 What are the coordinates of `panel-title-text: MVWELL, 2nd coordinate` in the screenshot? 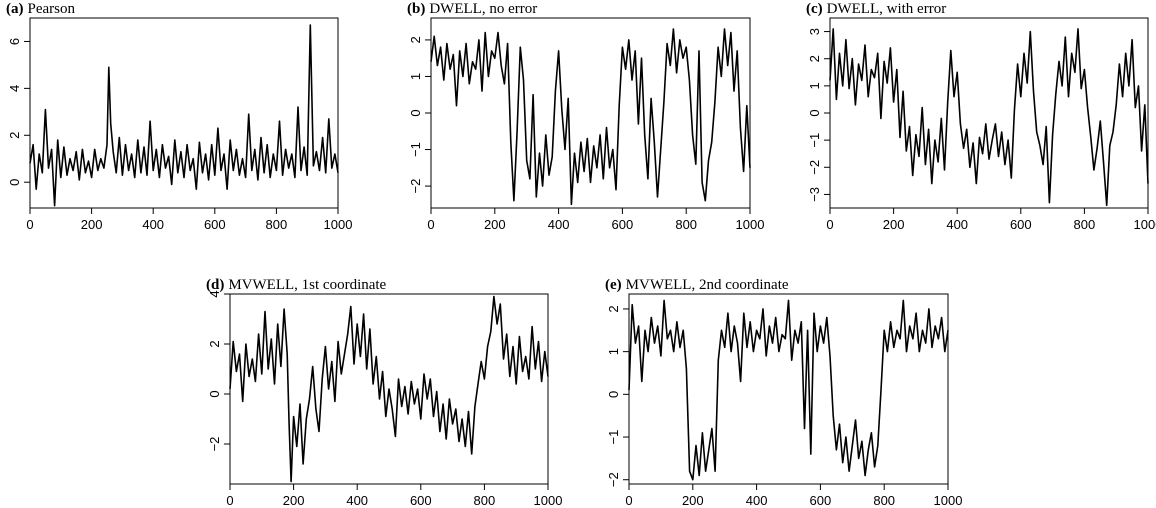 It's located at (707, 285).